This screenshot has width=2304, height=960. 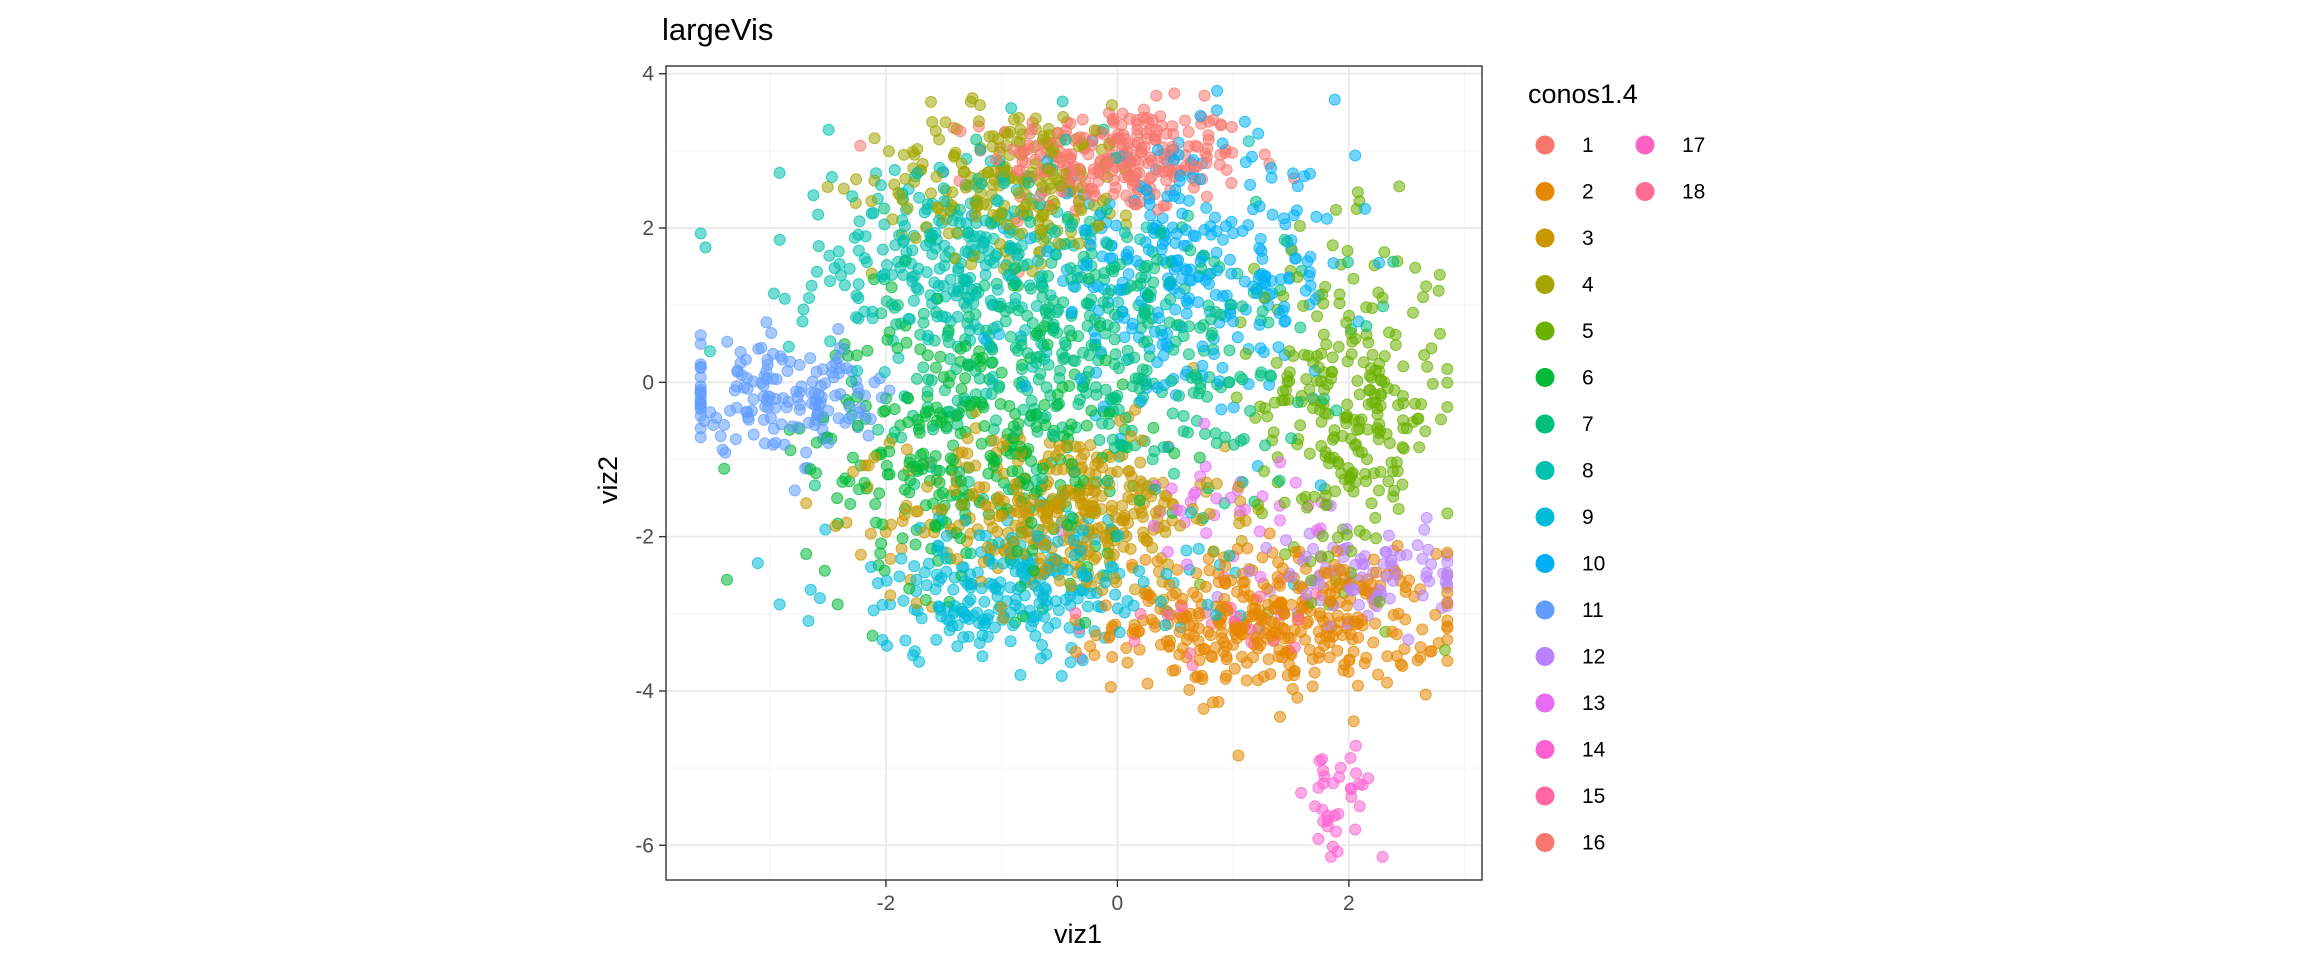 What do you see at coordinates (1594, 750) in the screenshot?
I see `legend-label-14: 14` at bounding box center [1594, 750].